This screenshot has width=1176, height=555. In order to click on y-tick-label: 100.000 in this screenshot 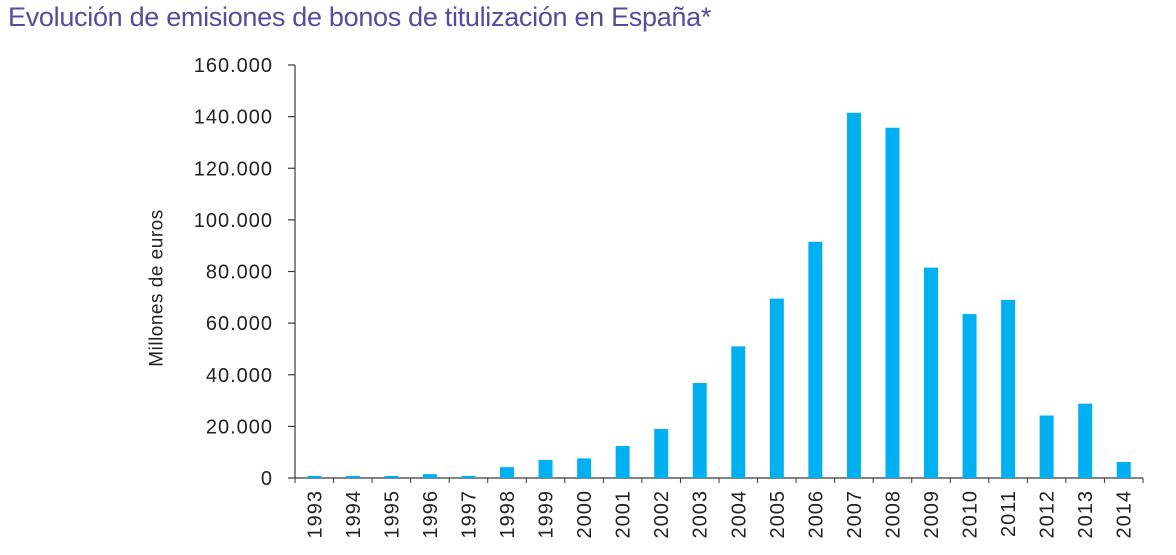, I will do `click(233, 221)`.